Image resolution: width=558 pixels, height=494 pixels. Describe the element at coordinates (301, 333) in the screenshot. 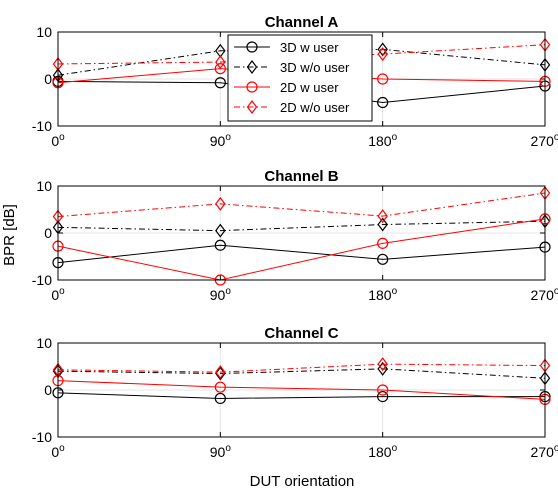

I see `panel-title: Channel C` at that location.